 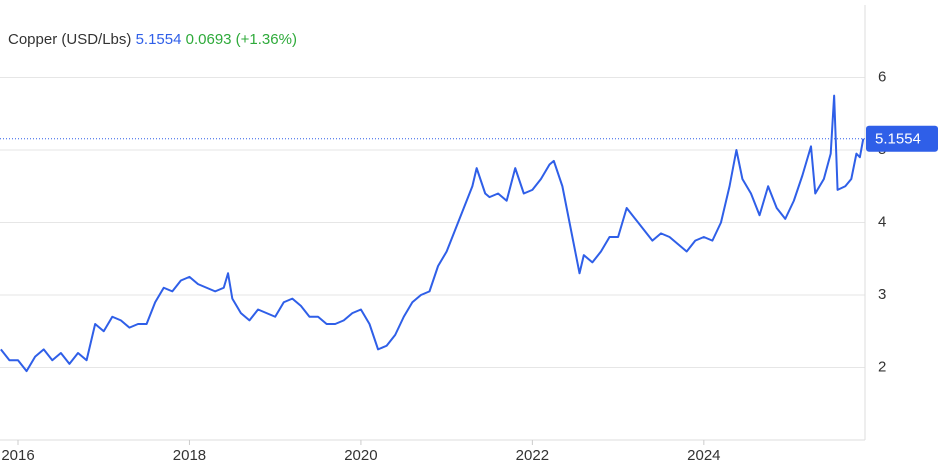 I want to click on chart-header: Copper (USD/Lbs) 5.1554 0.0693 (+1.36%), so click(x=152, y=39).